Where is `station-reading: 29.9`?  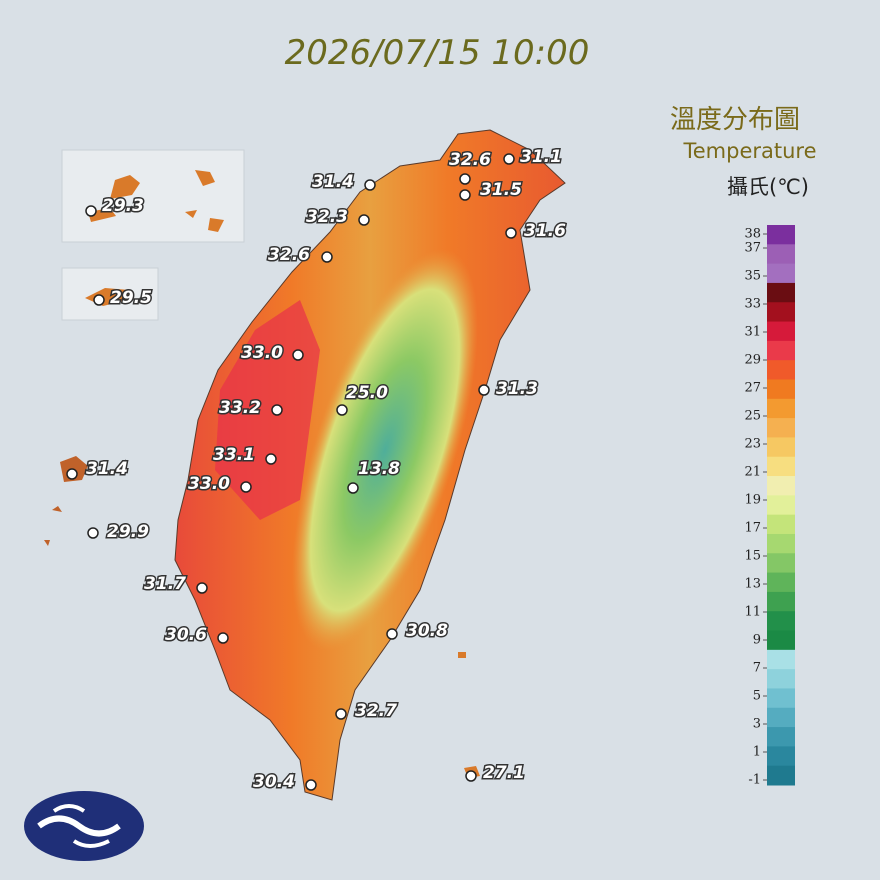
station-reading: 29.9 is located at coordinates (128, 532).